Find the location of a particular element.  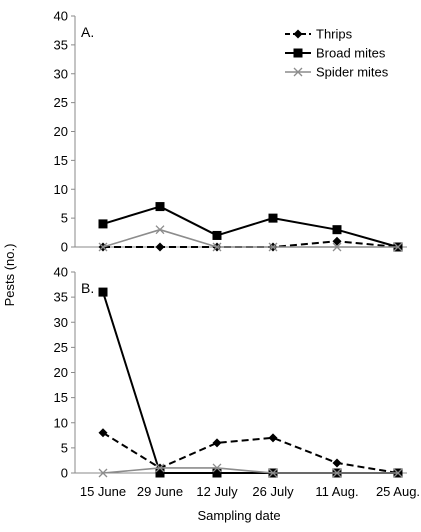

series-line-broad-mites is located at coordinates (250, 226).